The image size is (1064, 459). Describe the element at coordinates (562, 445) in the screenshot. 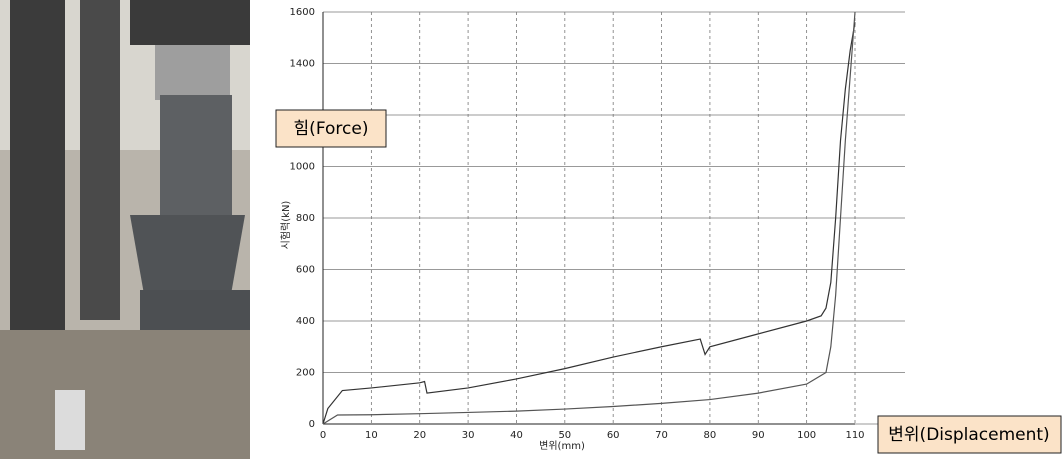

I see `x-axis-label: 변위(mm)` at that location.